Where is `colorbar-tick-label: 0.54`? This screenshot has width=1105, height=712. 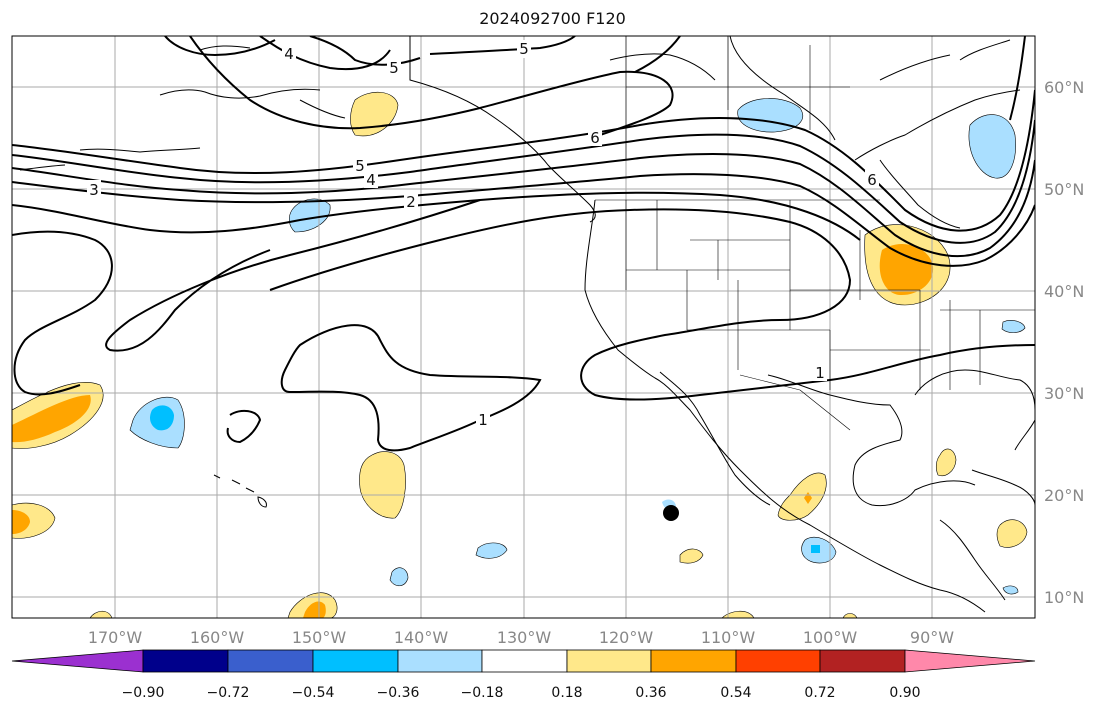
colorbar-tick-label: 0.54 is located at coordinates (735, 693).